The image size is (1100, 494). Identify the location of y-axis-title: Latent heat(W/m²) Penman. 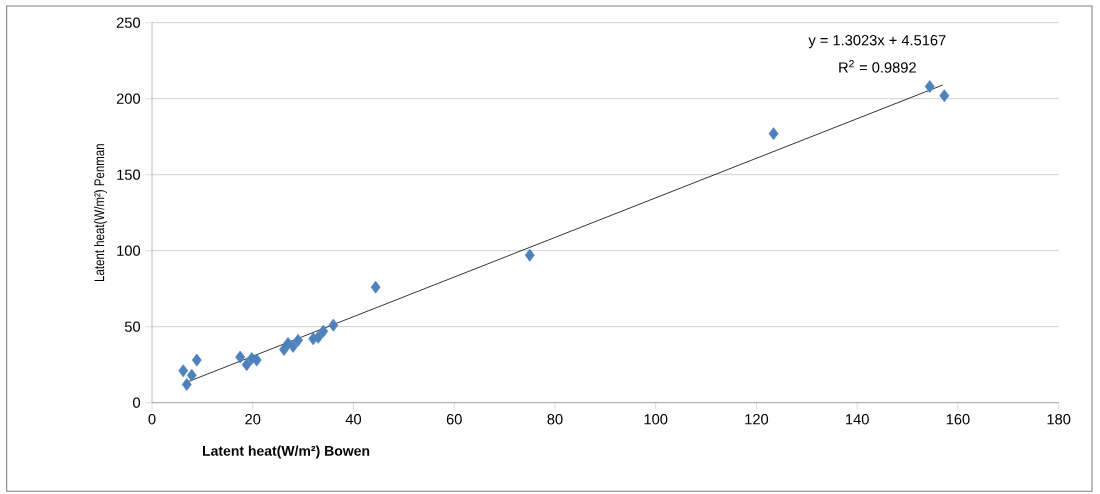
(100, 212).